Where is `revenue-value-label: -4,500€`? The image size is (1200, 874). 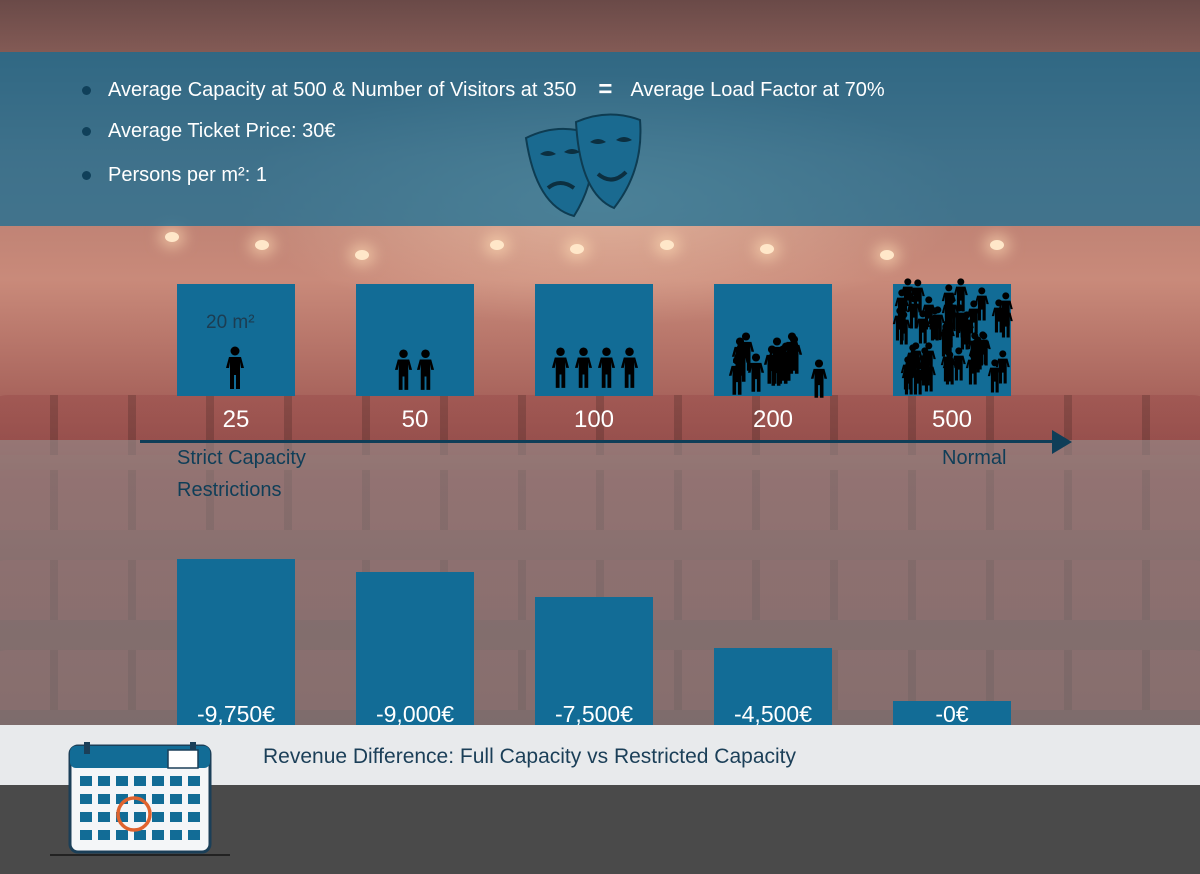
revenue-value-label: -4,500€ is located at coordinates (772, 714).